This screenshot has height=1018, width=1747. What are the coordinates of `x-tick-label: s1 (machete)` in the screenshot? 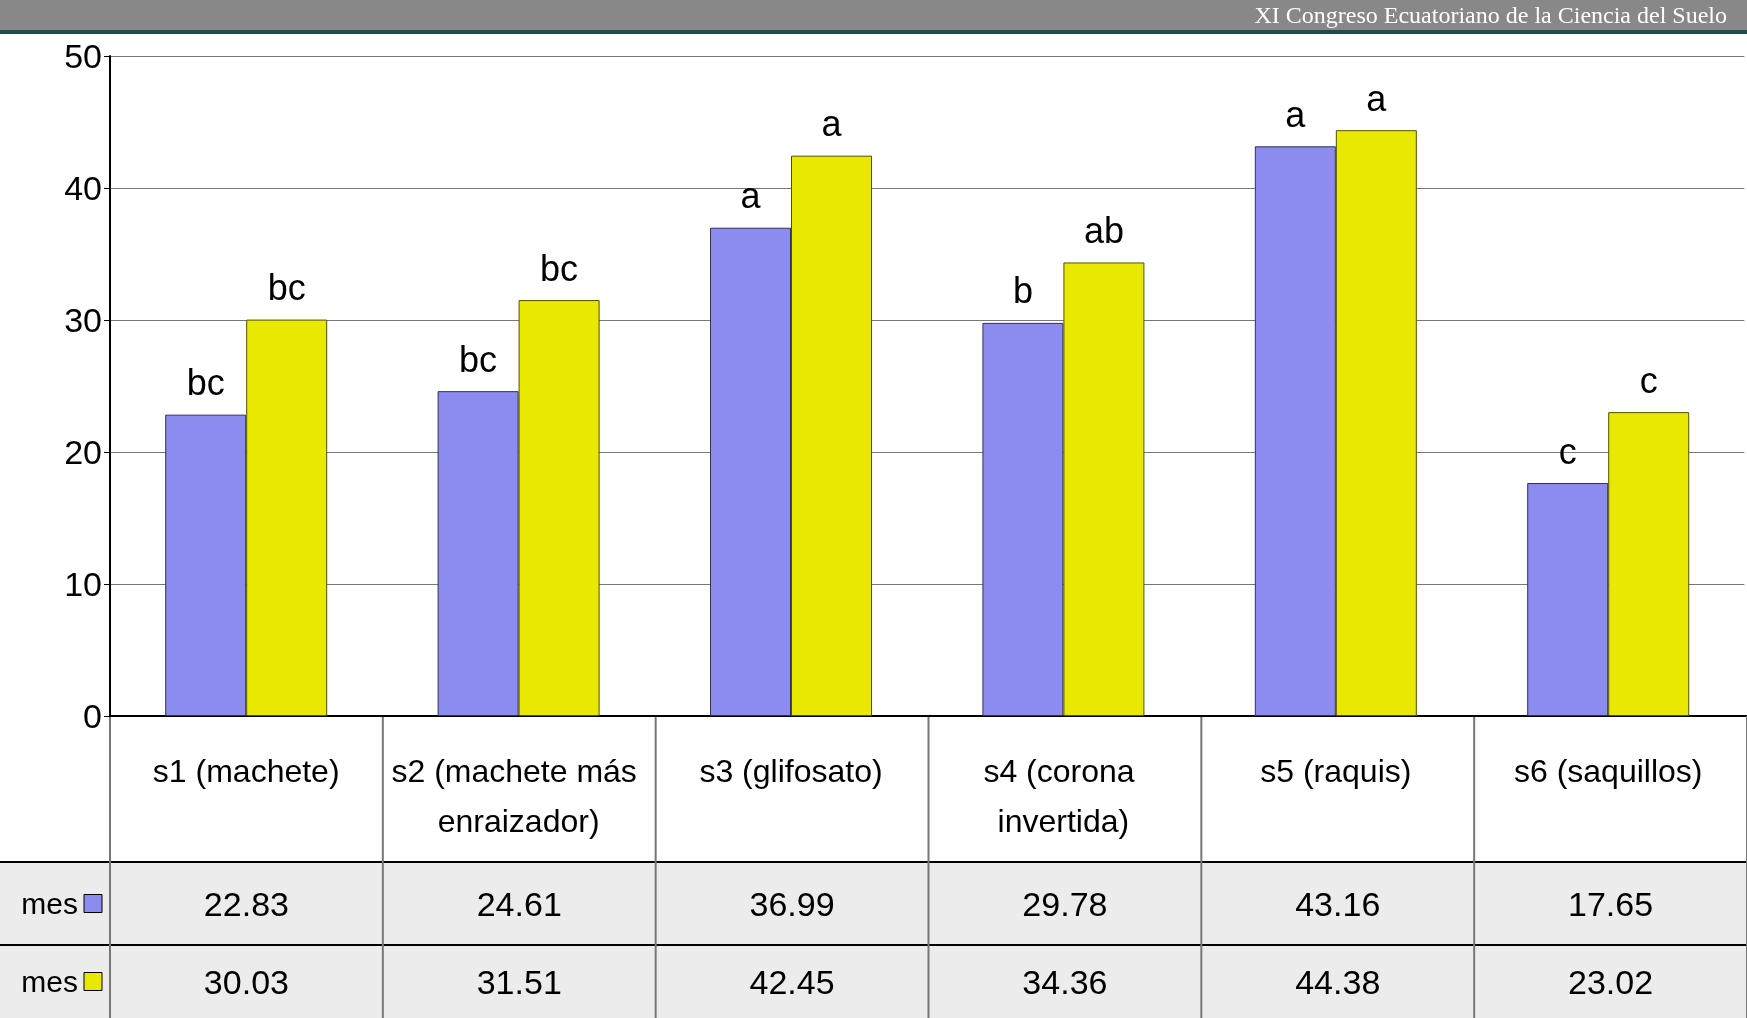 It's located at (246, 771).